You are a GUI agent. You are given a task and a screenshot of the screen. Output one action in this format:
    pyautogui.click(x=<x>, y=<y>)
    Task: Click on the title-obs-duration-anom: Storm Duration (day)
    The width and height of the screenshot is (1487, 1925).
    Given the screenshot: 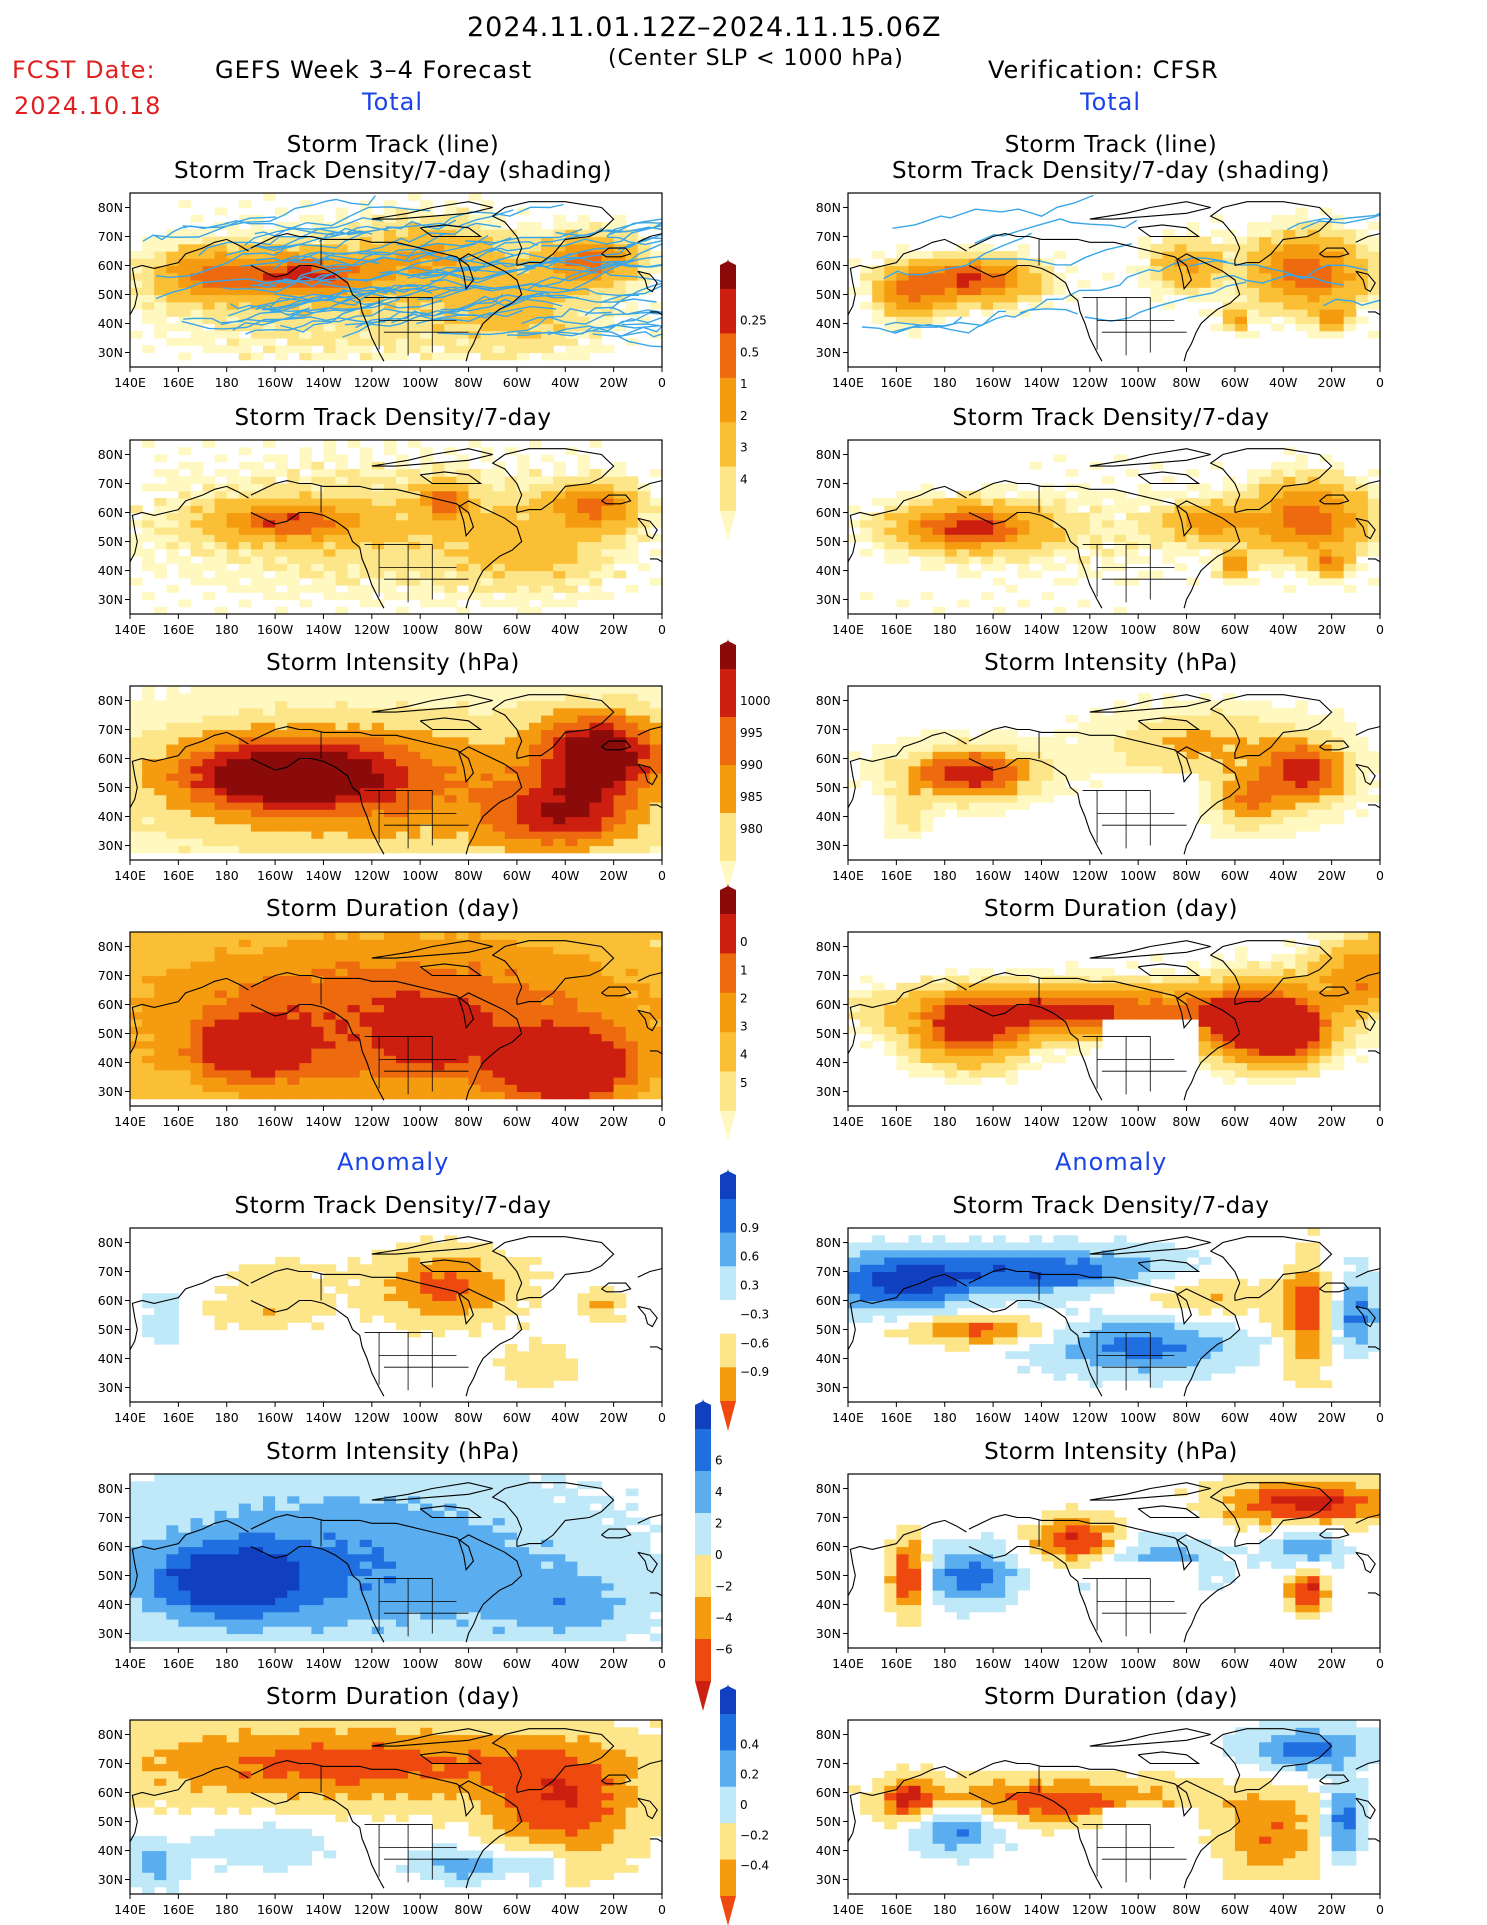 What is the action you would take?
    pyautogui.click(x=1111, y=1697)
    